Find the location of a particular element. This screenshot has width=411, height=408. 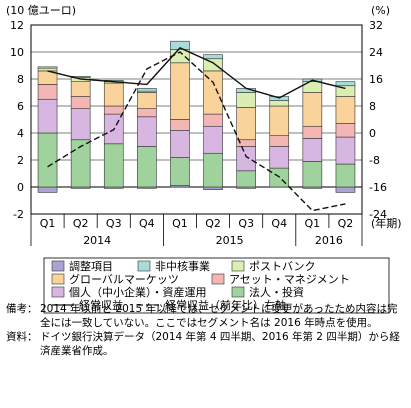

year-label: 2016 is located at coordinates (329, 240).